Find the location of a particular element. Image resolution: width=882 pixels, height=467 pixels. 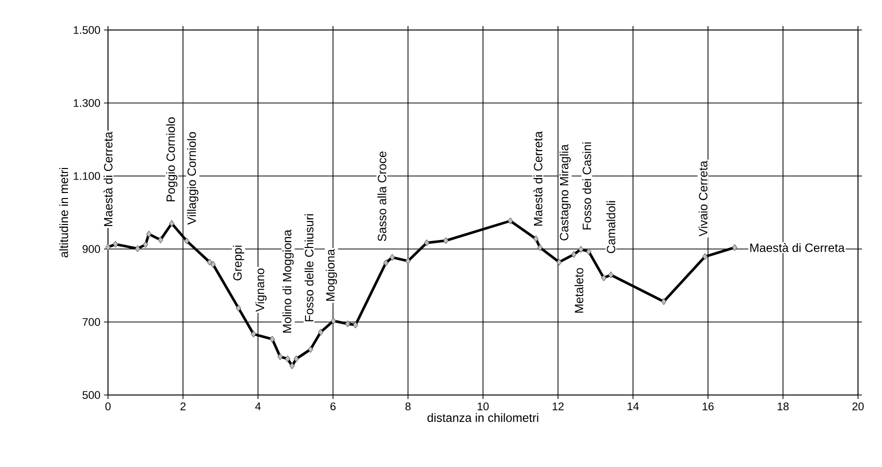

annotation: Camaldoli is located at coordinates (611, 227).